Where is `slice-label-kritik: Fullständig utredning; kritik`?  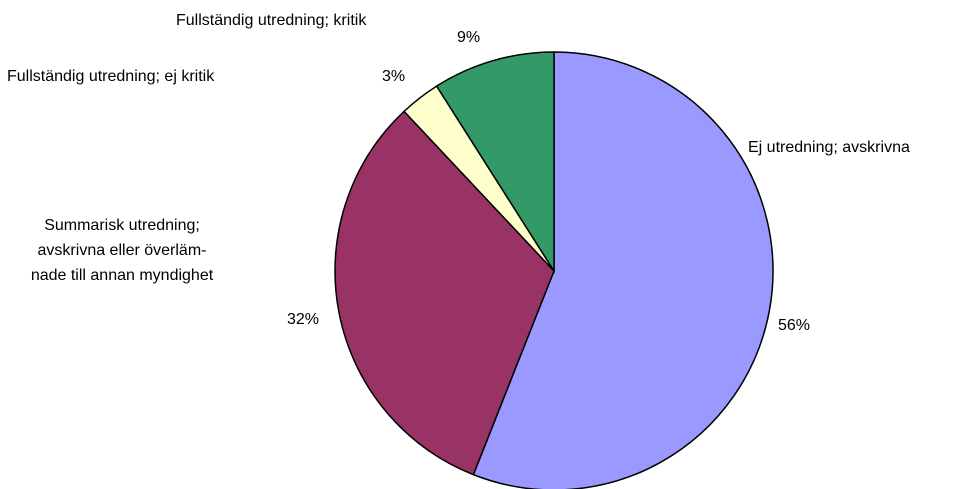 slice-label-kritik: Fullständig utredning; kritik is located at coordinates (271, 20).